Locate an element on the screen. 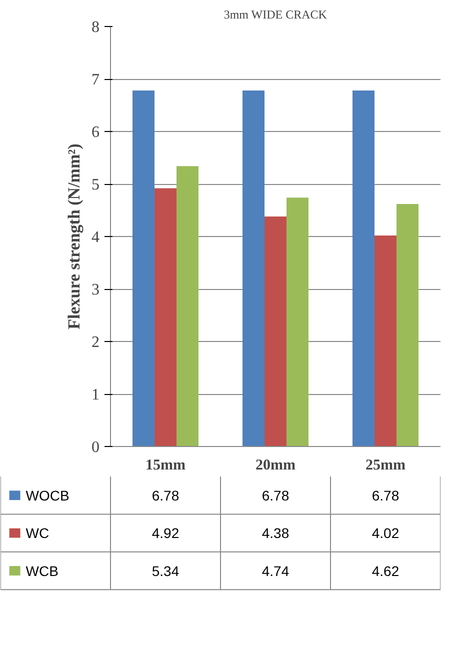 This screenshot has height=666, width=473. data-label: 4.92 is located at coordinates (166, 533).